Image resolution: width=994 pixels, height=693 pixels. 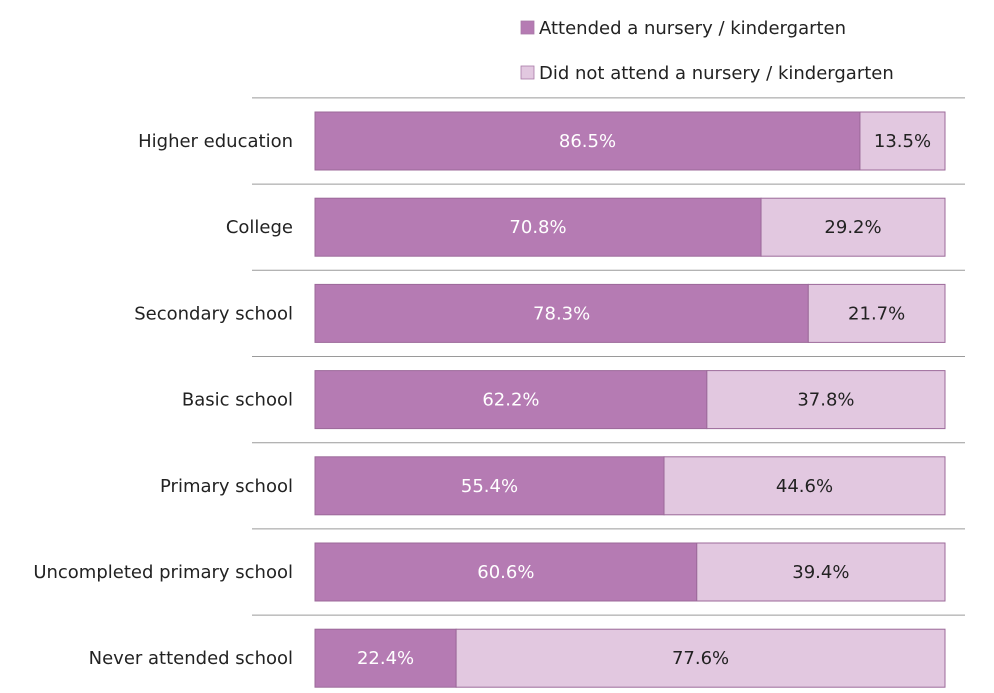 I want to click on data-label-college-series-2: 29.2%, so click(x=852, y=227).